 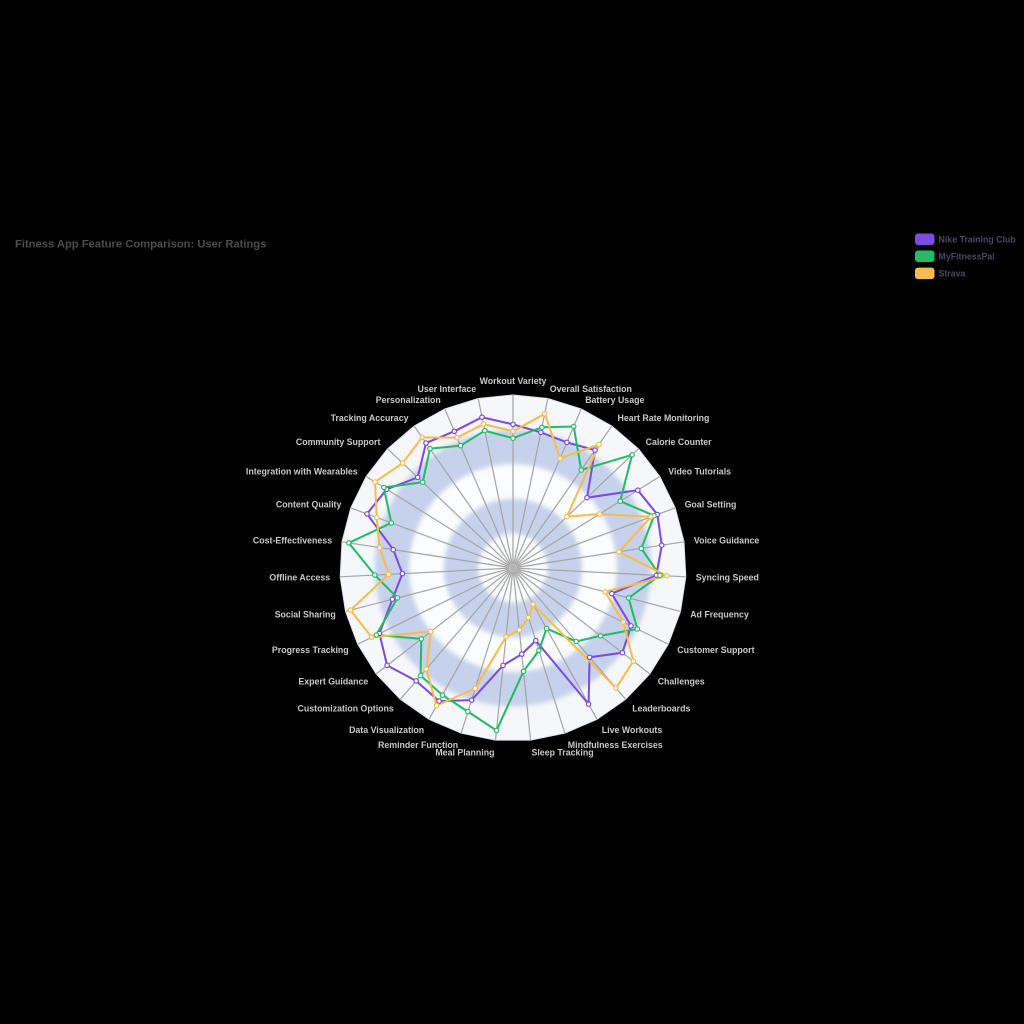 I want to click on svg-text: Nike Training Club, so click(x=978, y=240).